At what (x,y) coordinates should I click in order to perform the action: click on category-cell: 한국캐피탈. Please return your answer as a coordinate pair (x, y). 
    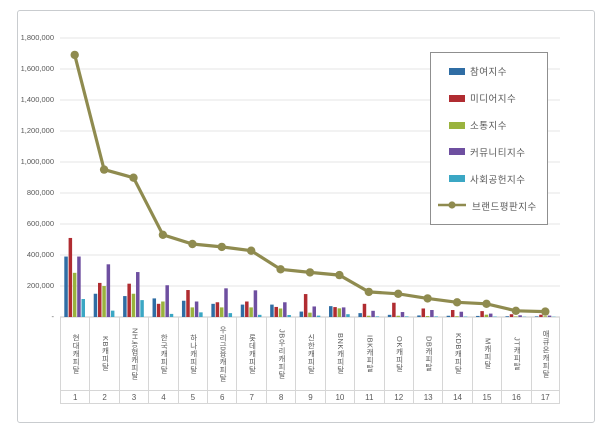
    Looking at the image, I should click on (162, 353).